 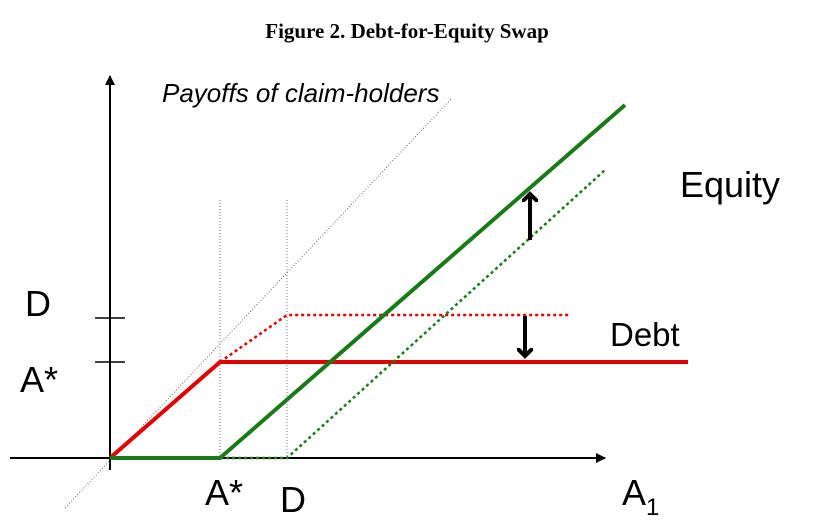 I want to click on x-axis-label-main: A, so click(x=634, y=492).